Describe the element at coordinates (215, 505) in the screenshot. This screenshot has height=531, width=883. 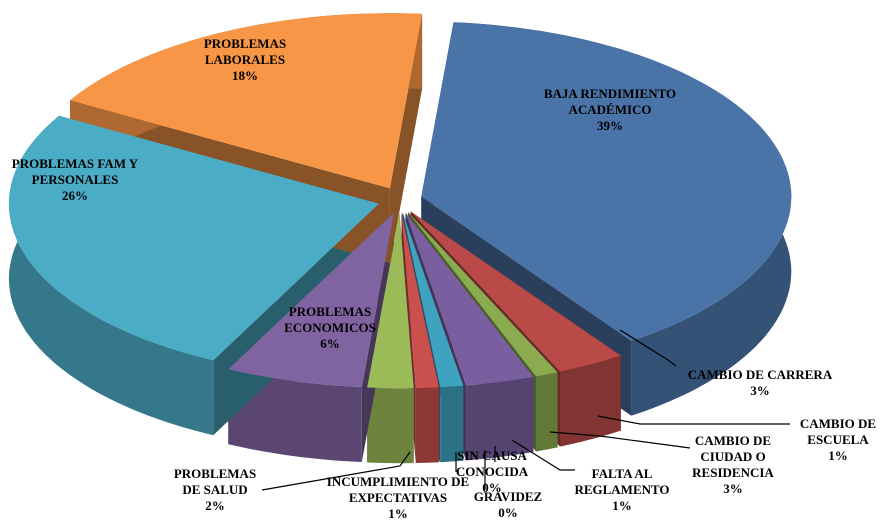
I see `slice-percent: 2%` at that location.